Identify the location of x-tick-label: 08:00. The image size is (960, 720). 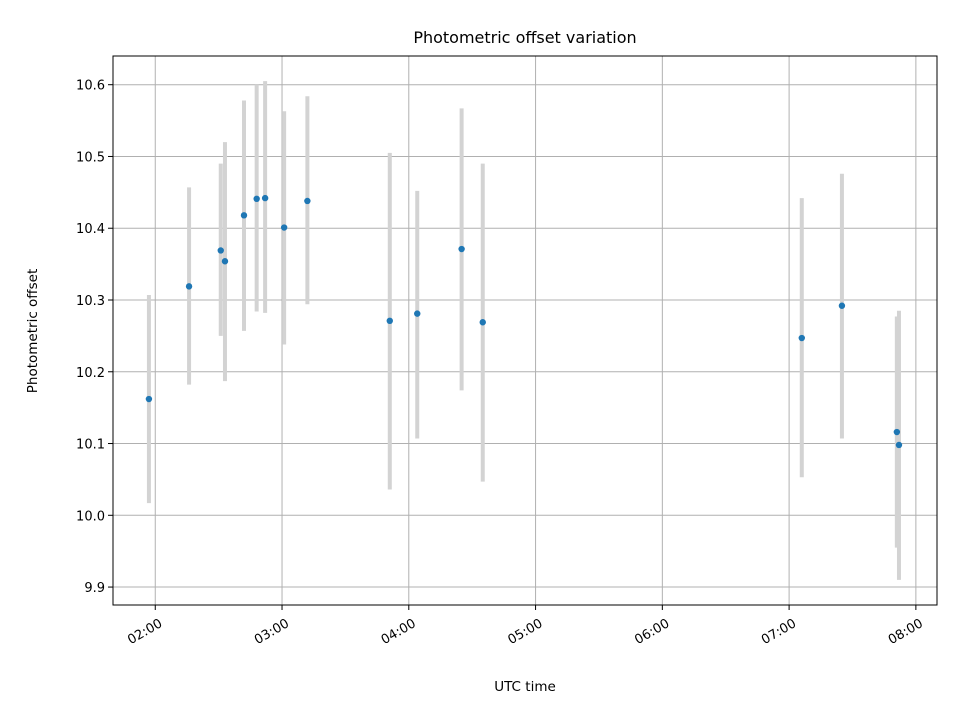
(906, 632).